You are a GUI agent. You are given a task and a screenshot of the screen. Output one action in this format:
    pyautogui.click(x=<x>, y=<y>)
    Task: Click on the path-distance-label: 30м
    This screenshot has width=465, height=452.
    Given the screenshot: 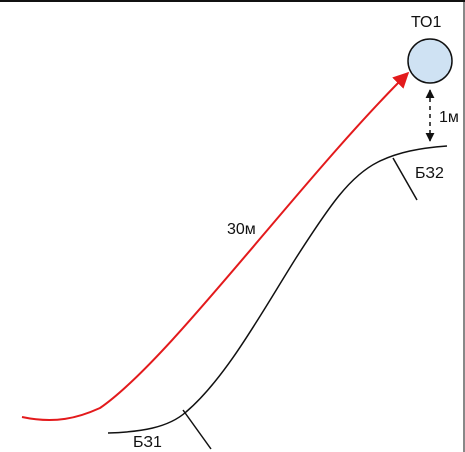 What is the action you would take?
    pyautogui.click(x=241, y=229)
    